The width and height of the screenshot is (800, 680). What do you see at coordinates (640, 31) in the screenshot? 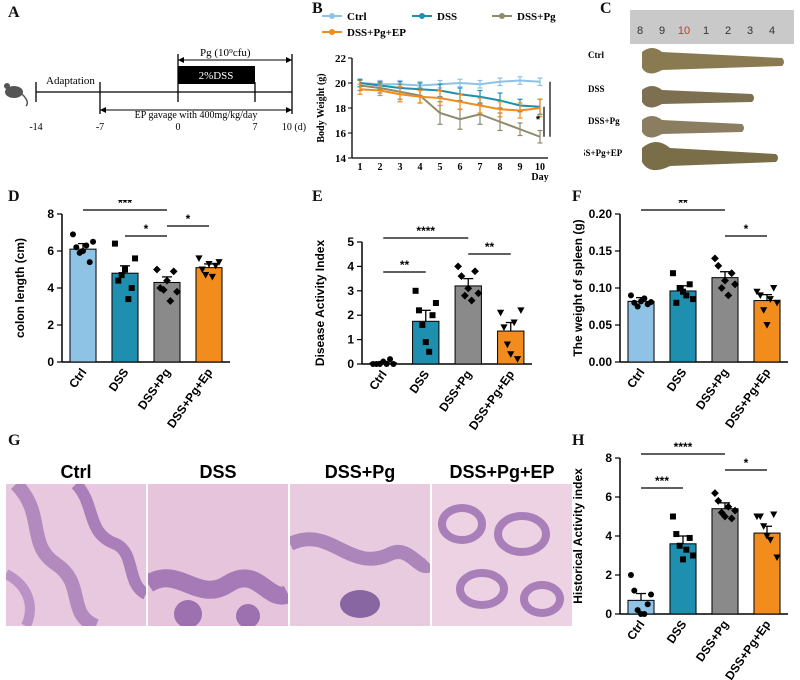
I see `ruler-tick-label: 8` at bounding box center [640, 31].